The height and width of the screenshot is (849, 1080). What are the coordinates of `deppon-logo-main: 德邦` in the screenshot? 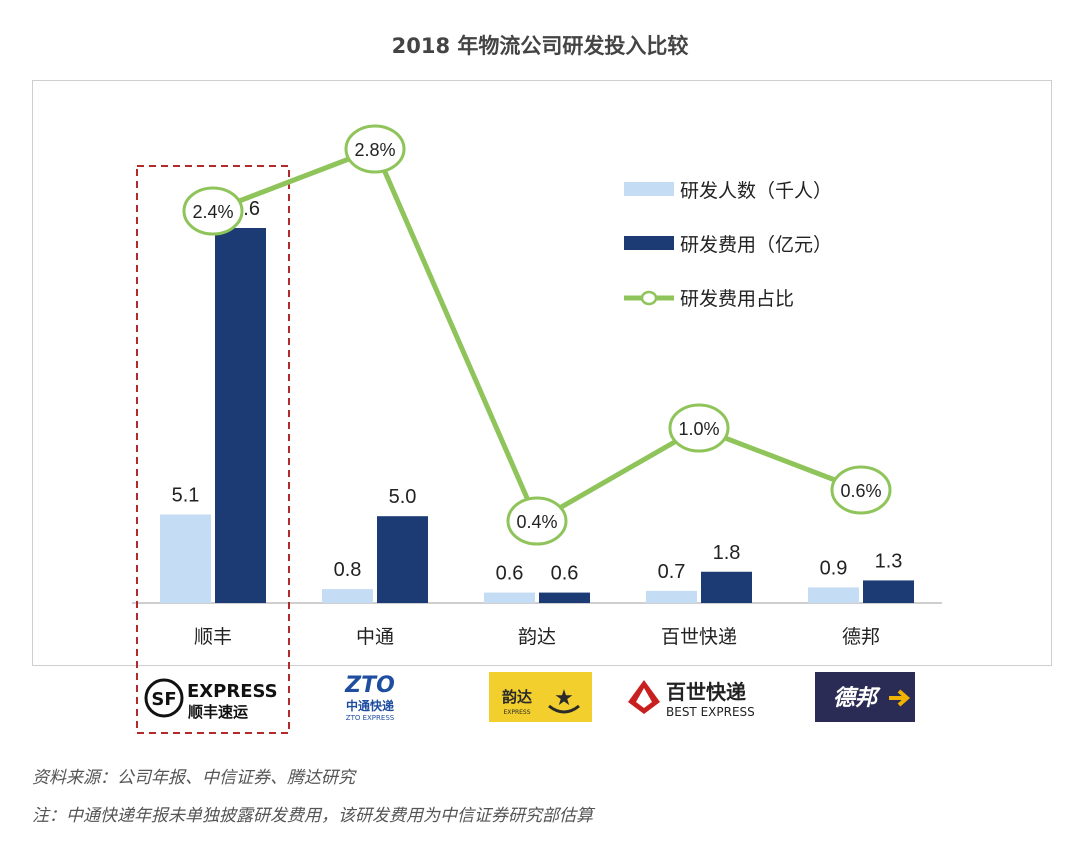 It's located at (857, 698).